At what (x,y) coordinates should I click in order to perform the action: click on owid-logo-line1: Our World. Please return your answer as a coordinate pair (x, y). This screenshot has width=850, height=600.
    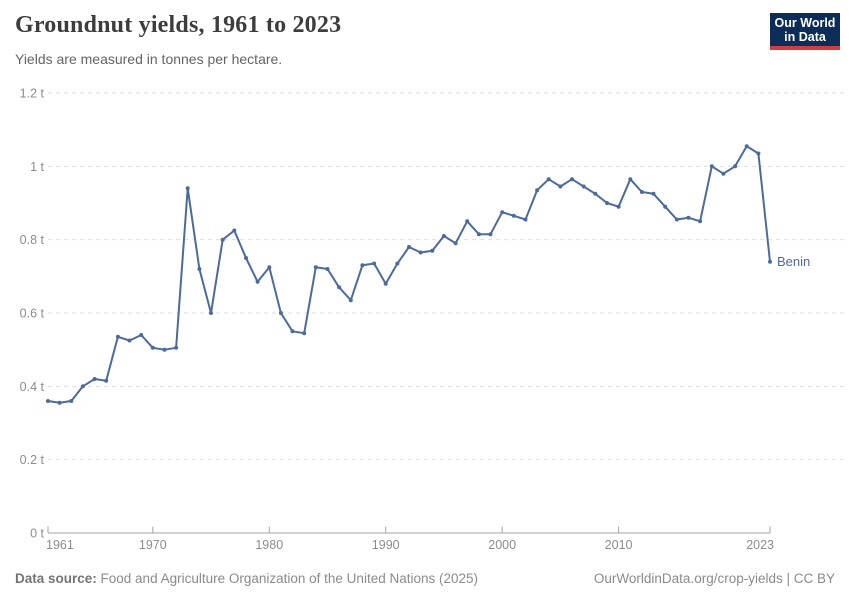
    Looking at the image, I should click on (805, 22).